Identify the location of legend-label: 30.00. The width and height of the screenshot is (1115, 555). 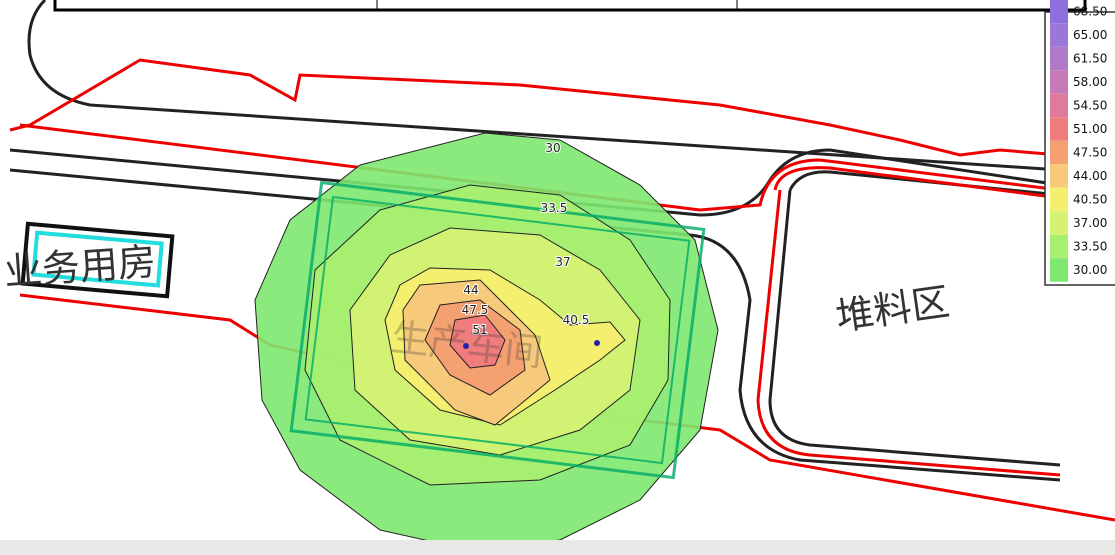
(1090, 270).